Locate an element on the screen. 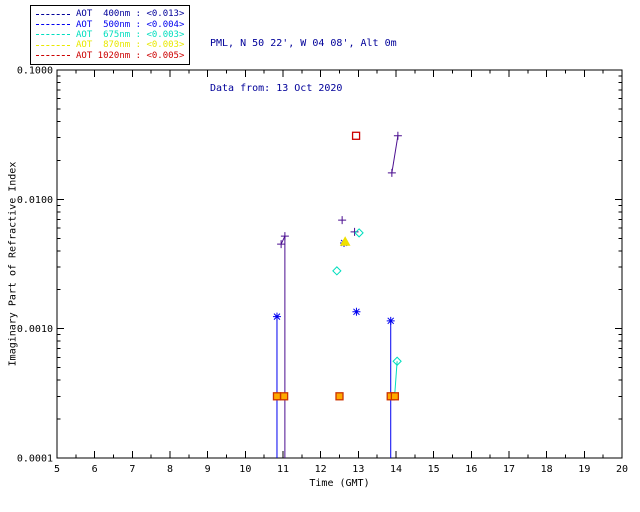 The image size is (640, 512). legend-item: AOT 400nm : <0.013> is located at coordinates (110, 14).